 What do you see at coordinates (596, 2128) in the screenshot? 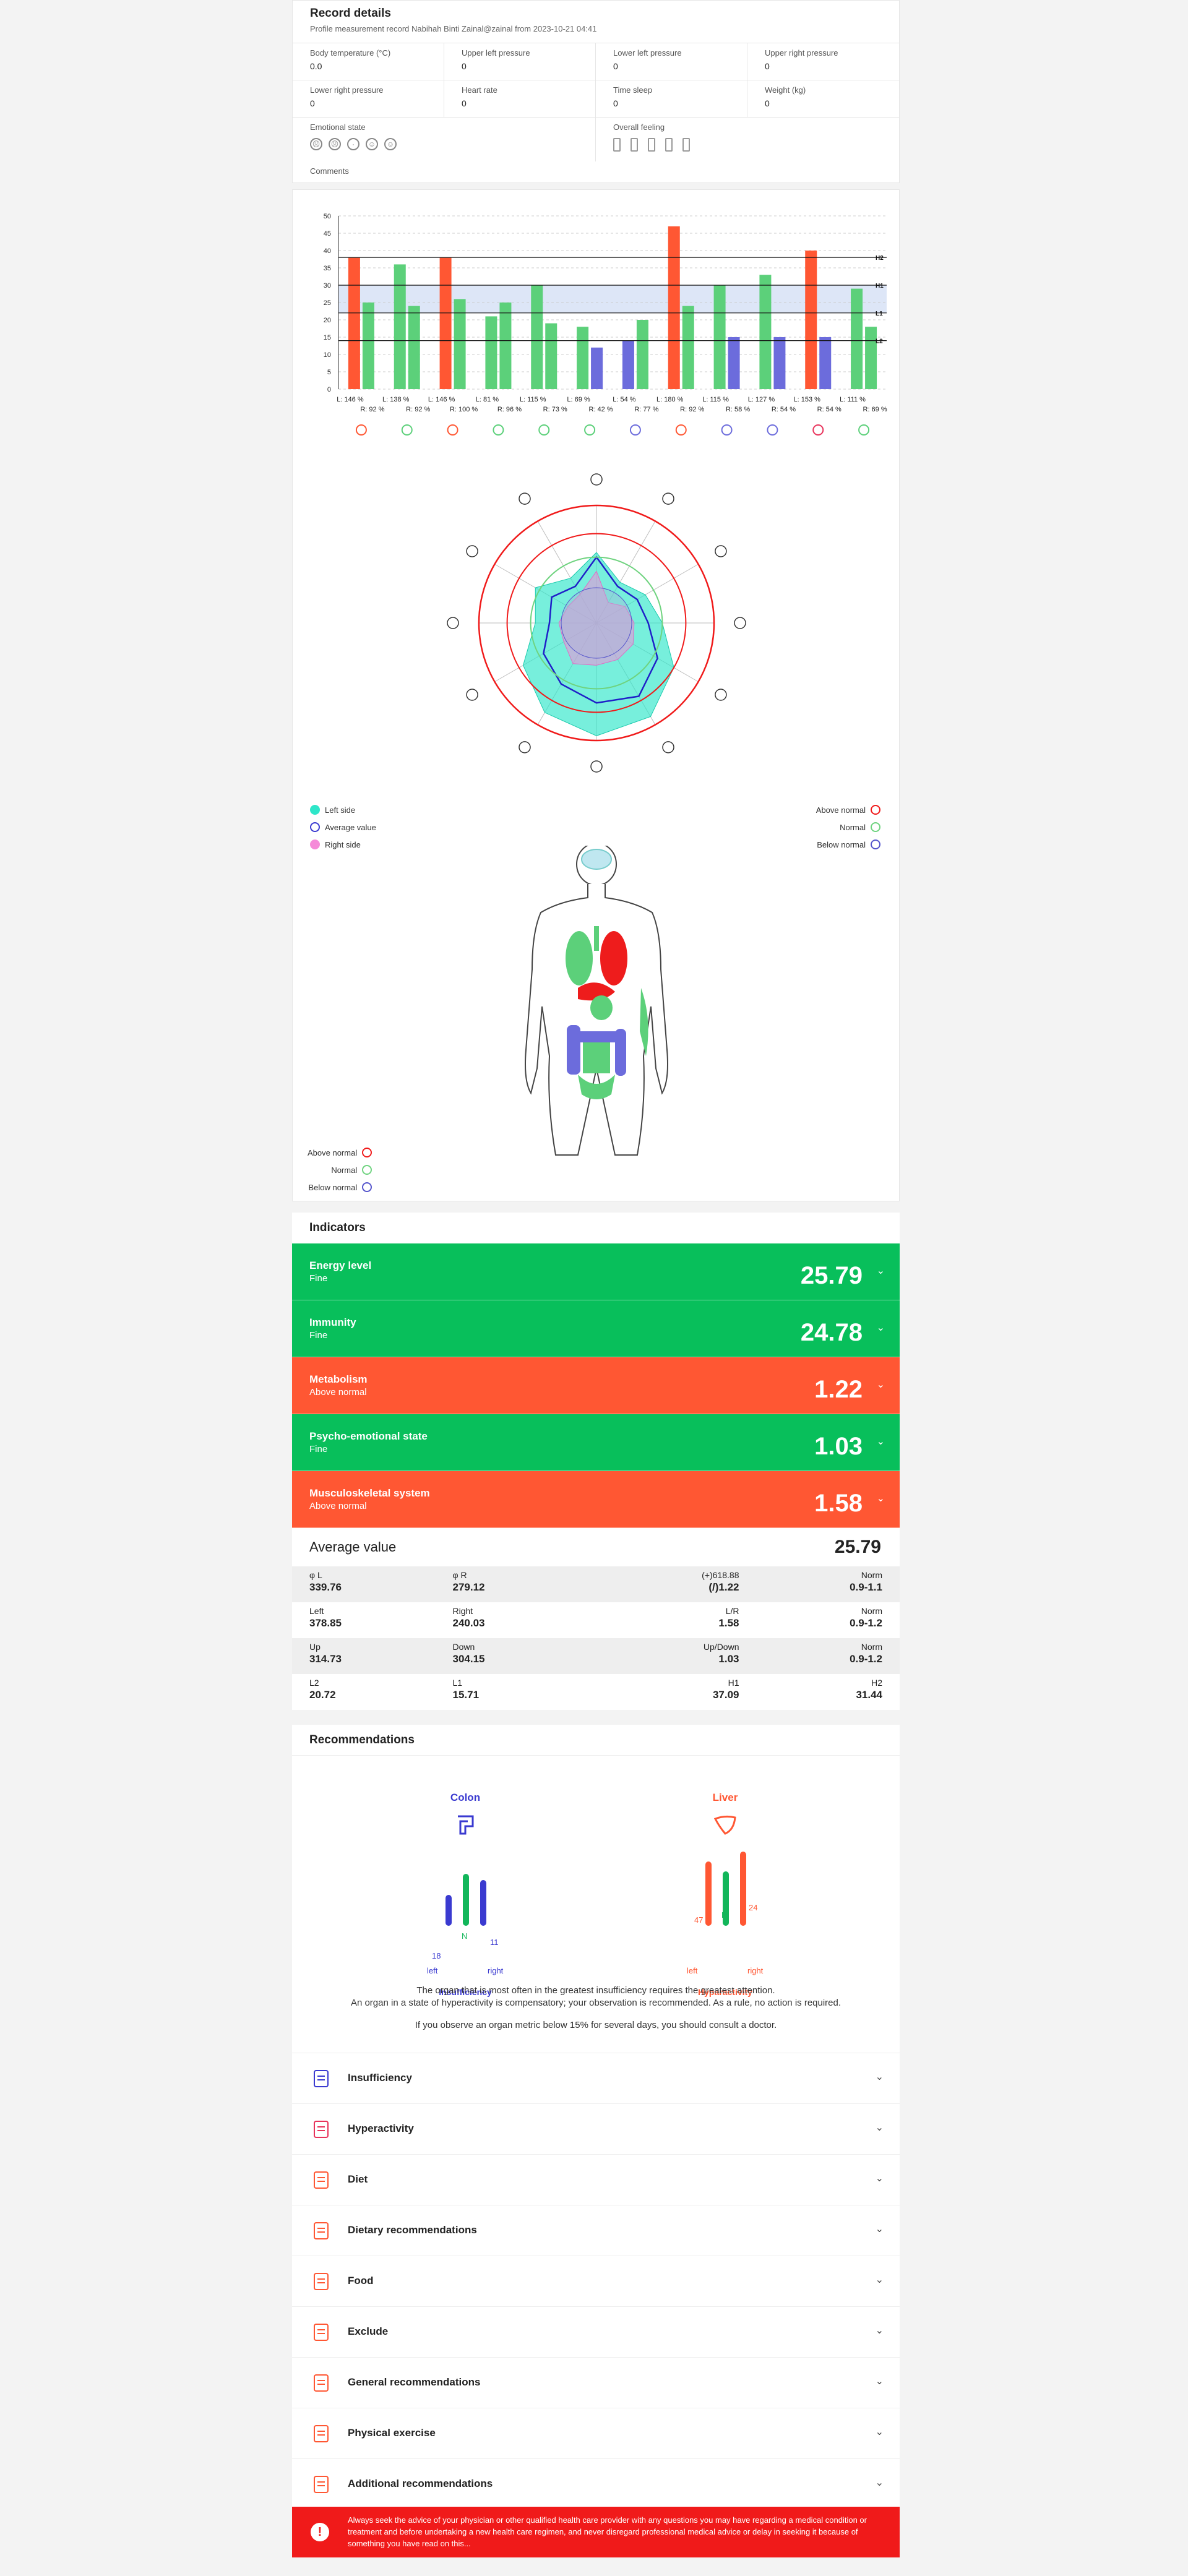
I see `accordion-item: Hyperactivity ⌄` at bounding box center [596, 2128].